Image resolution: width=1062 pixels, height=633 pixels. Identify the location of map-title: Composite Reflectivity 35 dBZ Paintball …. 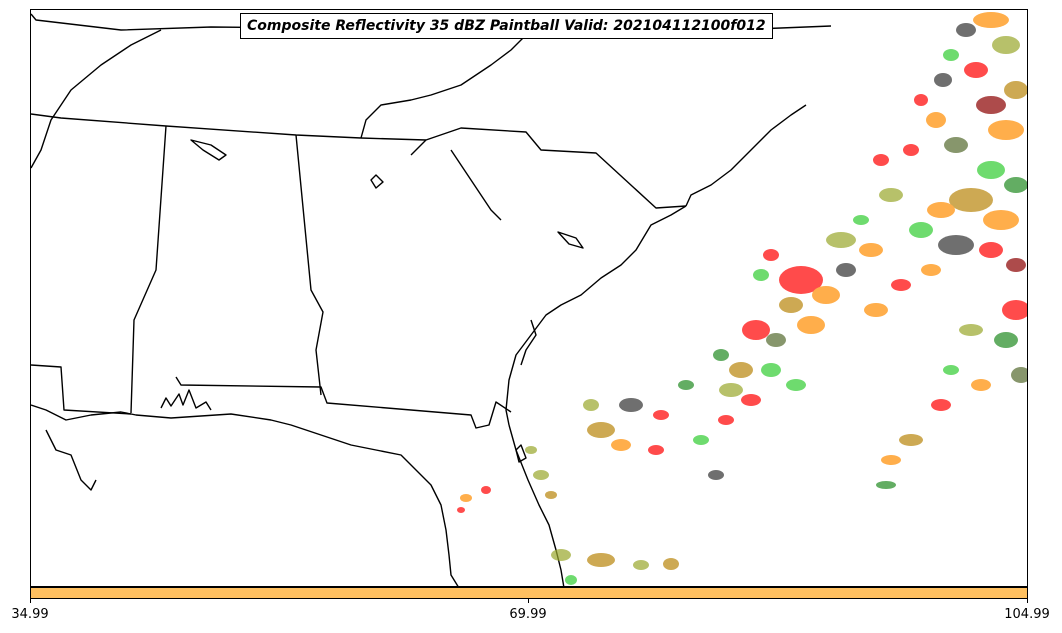
(506, 26).